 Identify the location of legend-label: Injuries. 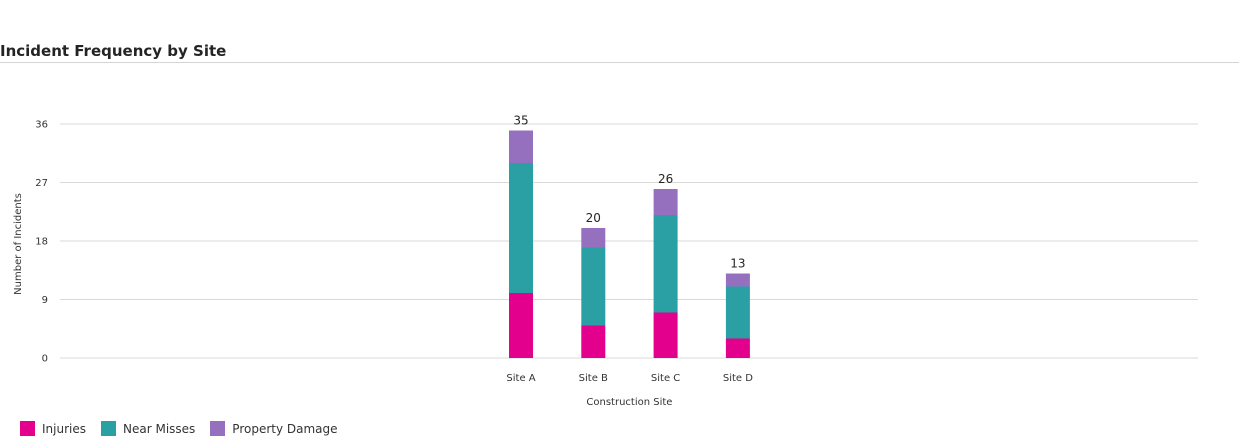
(64, 428).